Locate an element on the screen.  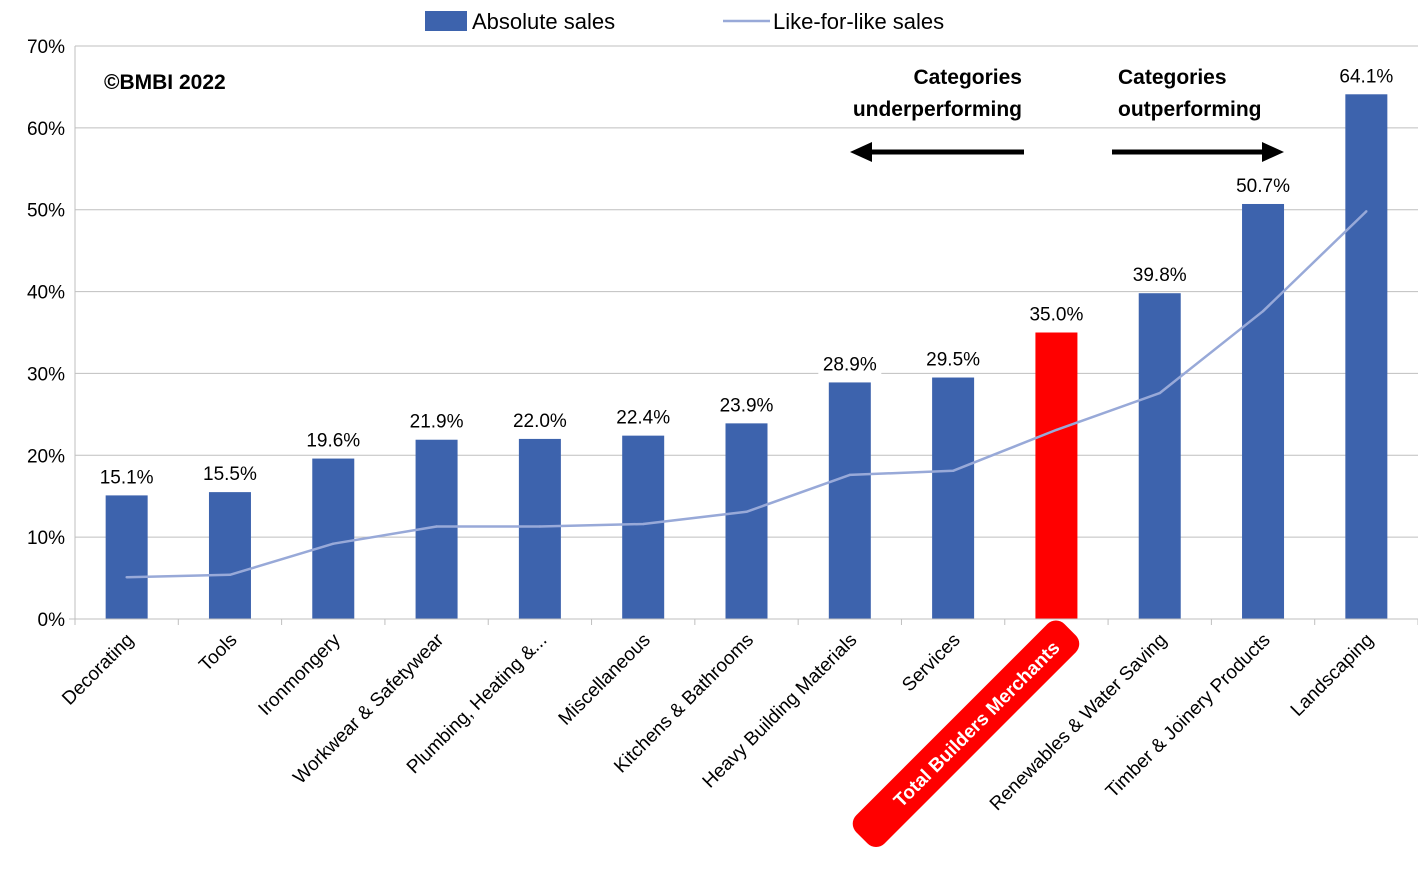
category-label: Renewables & Water Saving is located at coordinates (1078, 722).